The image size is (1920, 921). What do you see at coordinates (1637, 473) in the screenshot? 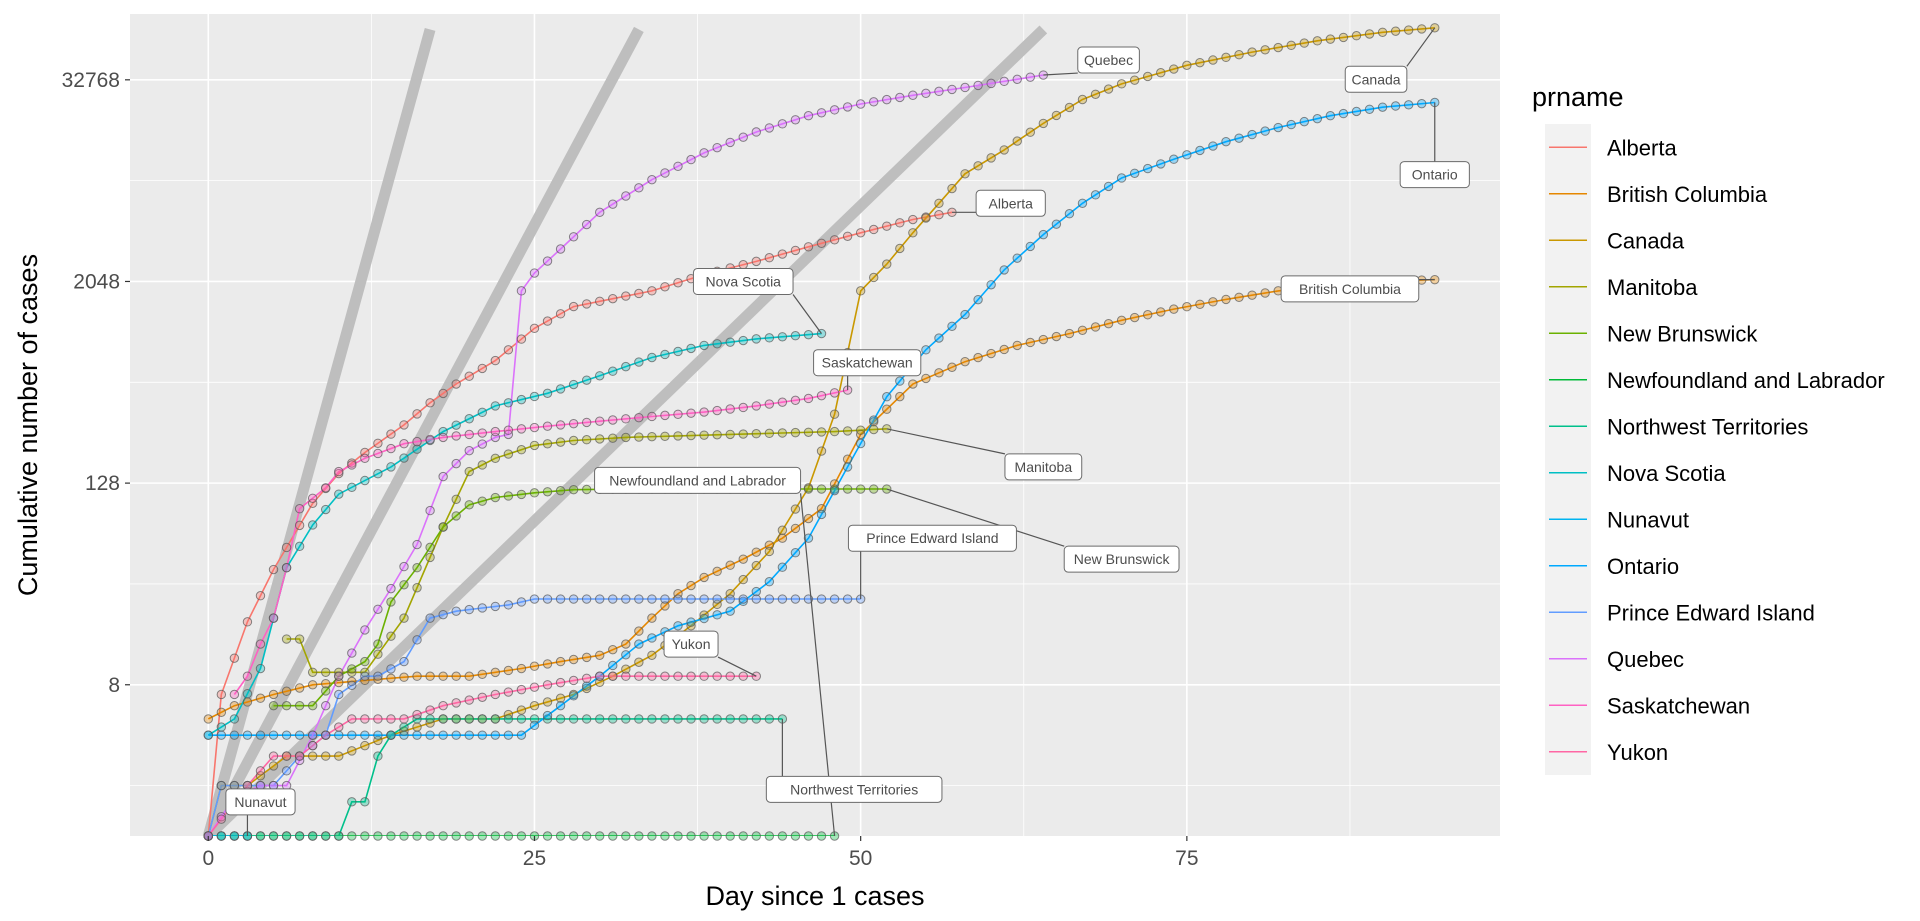
I see `legend-item-nova-scotia: Nova Scotia` at bounding box center [1637, 473].